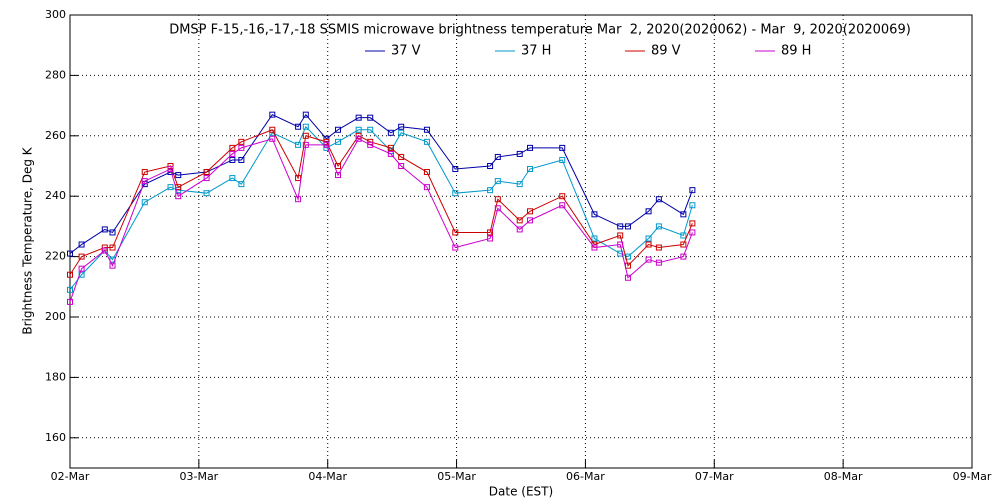 This screenshot has height=504, width=1000. Describe the element at coordinates (55, 256) in the screenshot. I see `y-tick-label: 220` at that location.